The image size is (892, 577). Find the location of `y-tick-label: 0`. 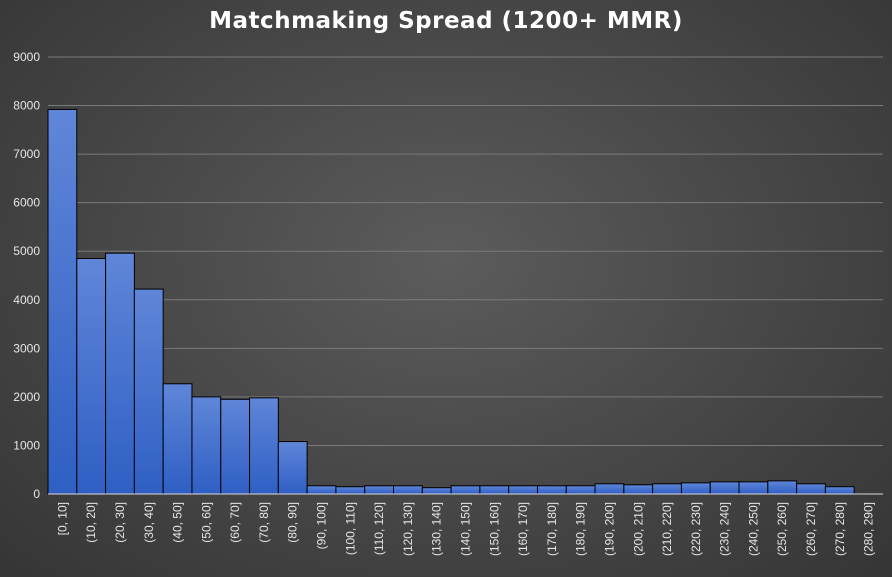

y-tick-label: 0 is located at coordinates (36, 494).